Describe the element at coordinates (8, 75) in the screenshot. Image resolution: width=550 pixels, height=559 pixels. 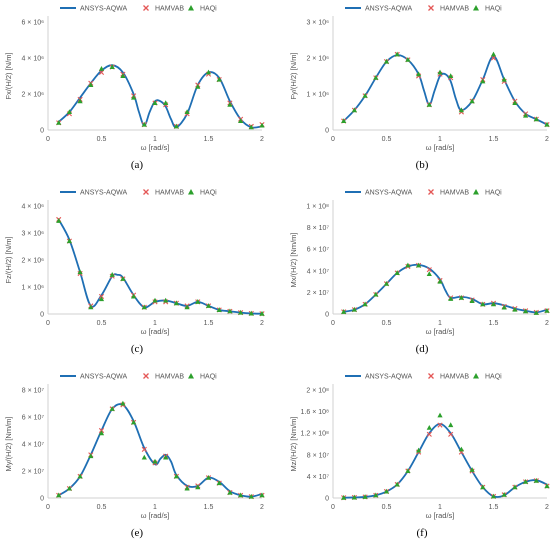
I see `y-axis-label: Fx/(H/2) [N/m]` at that location.